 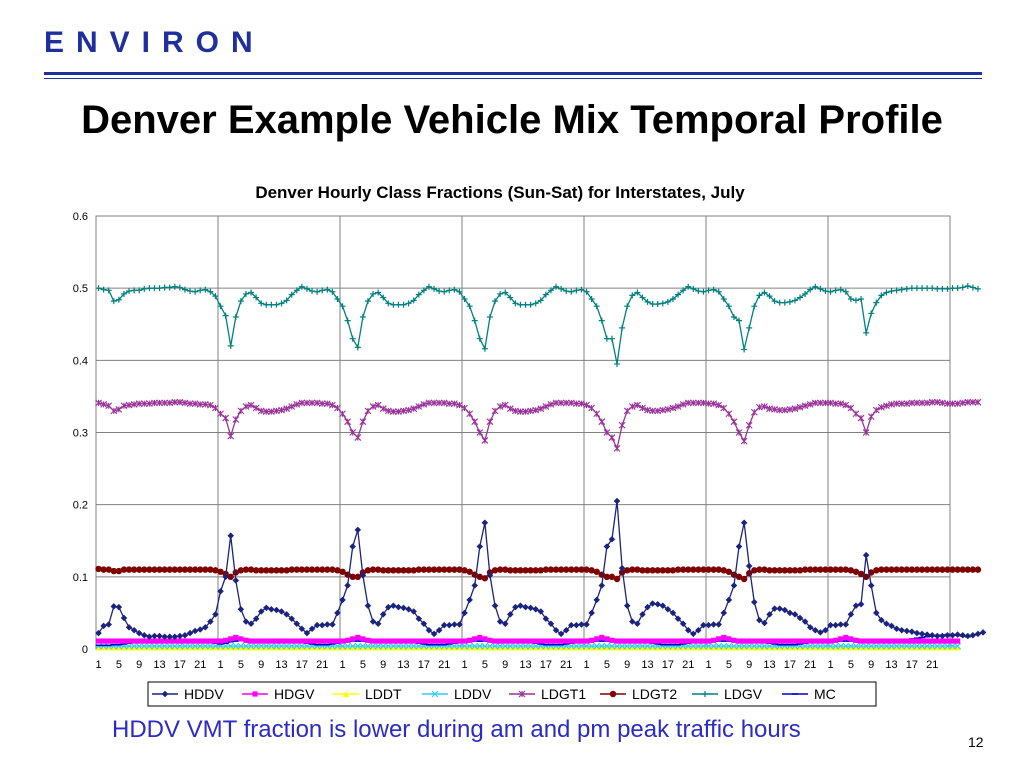 What do you see at coordinates (85, 650) in the screenshot?
I see `y-tick-label: 0` at bounding box center [85, 650].